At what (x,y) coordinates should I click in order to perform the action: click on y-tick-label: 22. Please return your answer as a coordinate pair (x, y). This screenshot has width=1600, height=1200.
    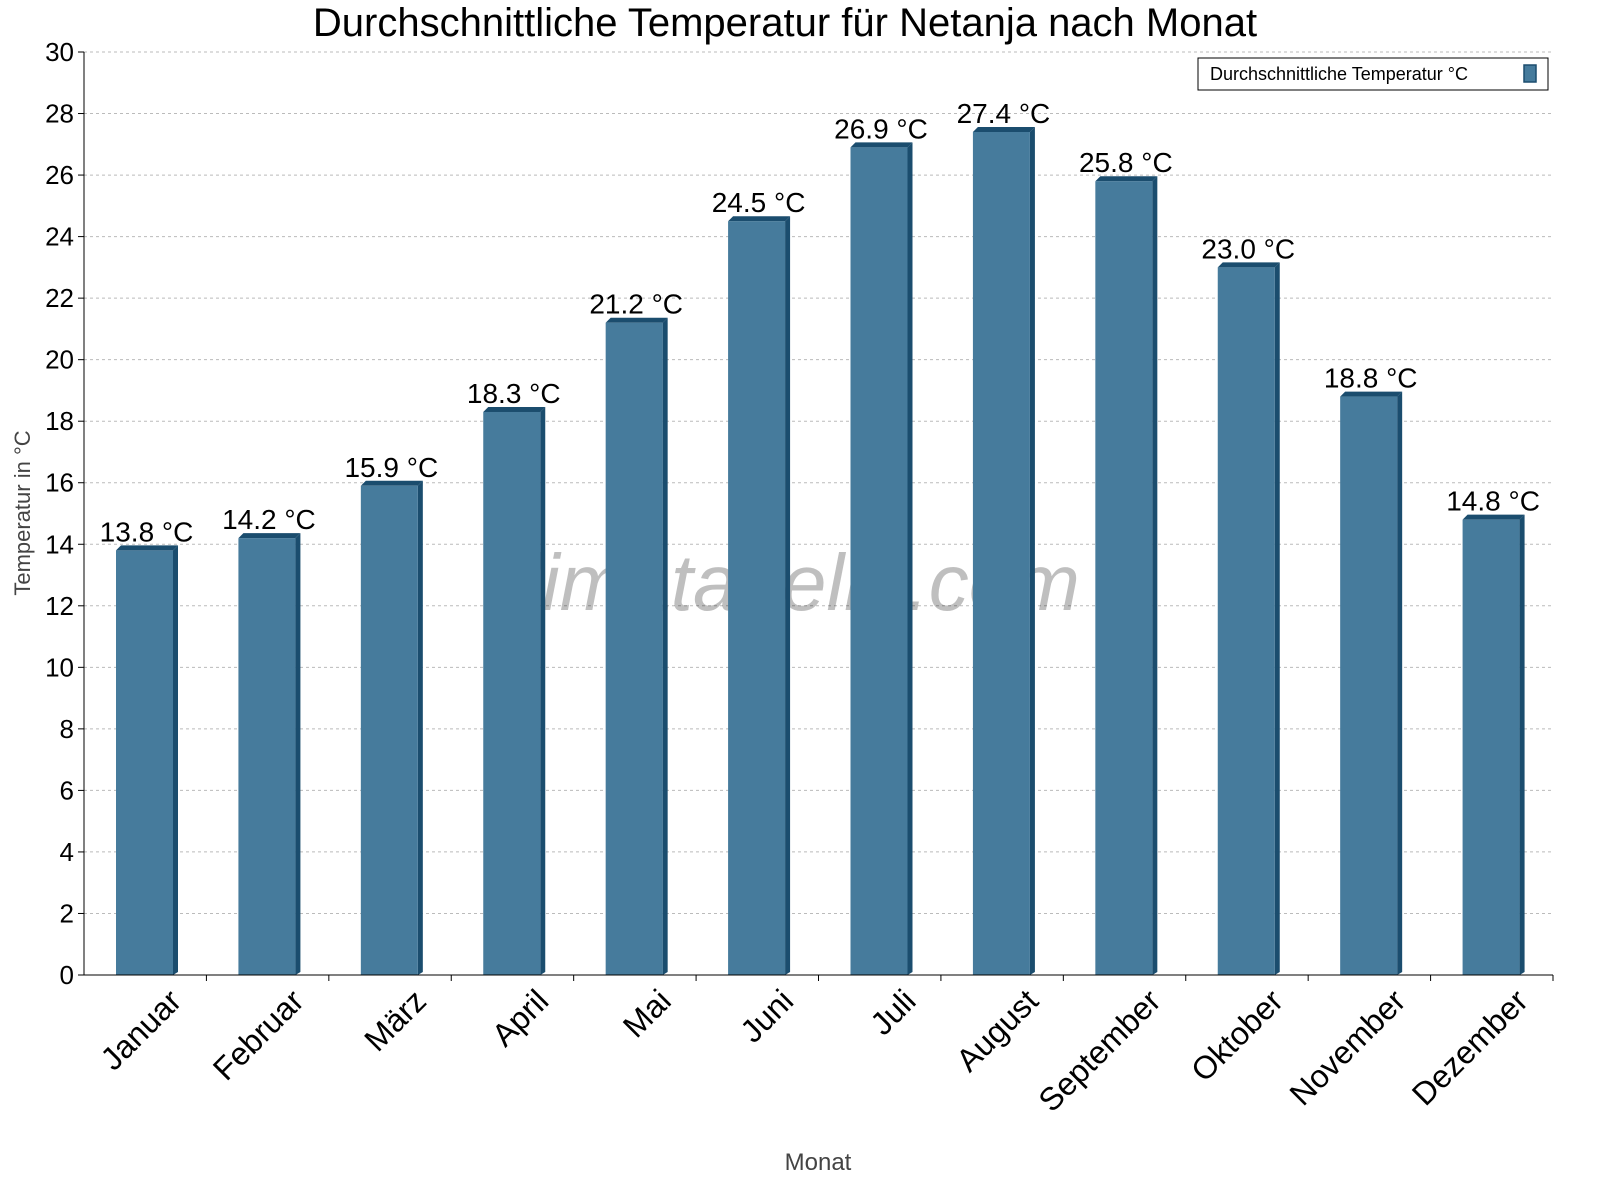
    Looking at the image, I should click on (59, 298).